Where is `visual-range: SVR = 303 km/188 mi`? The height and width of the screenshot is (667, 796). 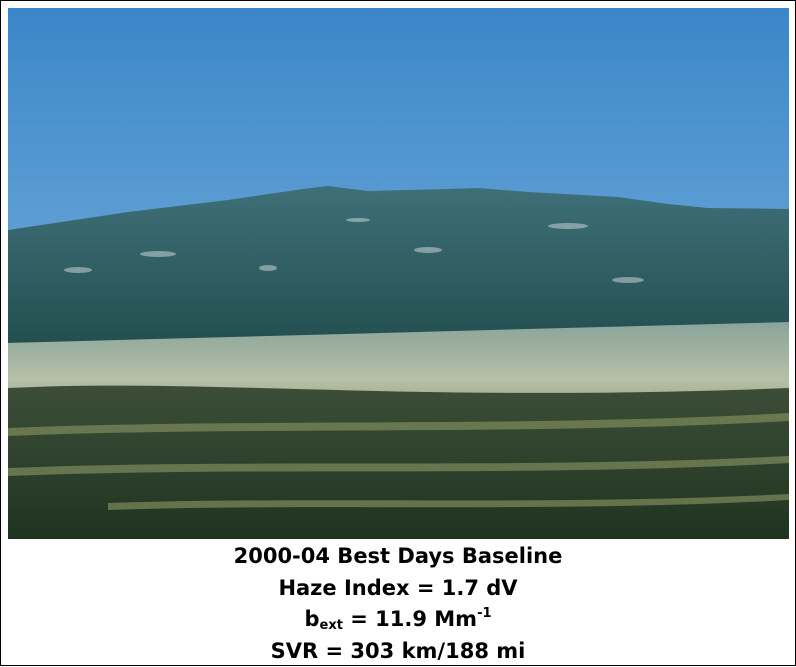
visual-range: SVR = 303 km/188 mi is located at coordinates (398, 651).